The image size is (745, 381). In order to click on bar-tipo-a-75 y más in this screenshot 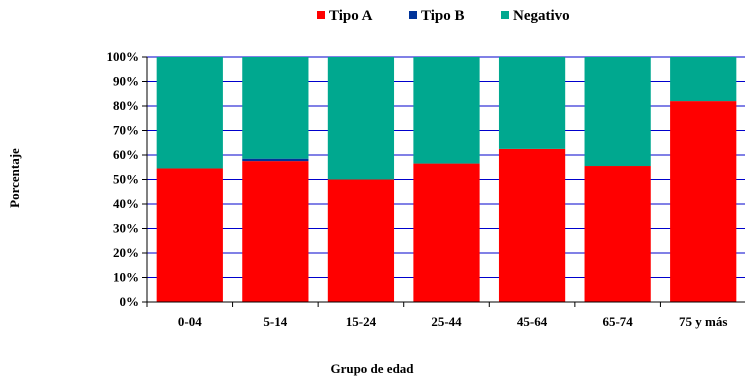, I will do `click(703, 201)`.